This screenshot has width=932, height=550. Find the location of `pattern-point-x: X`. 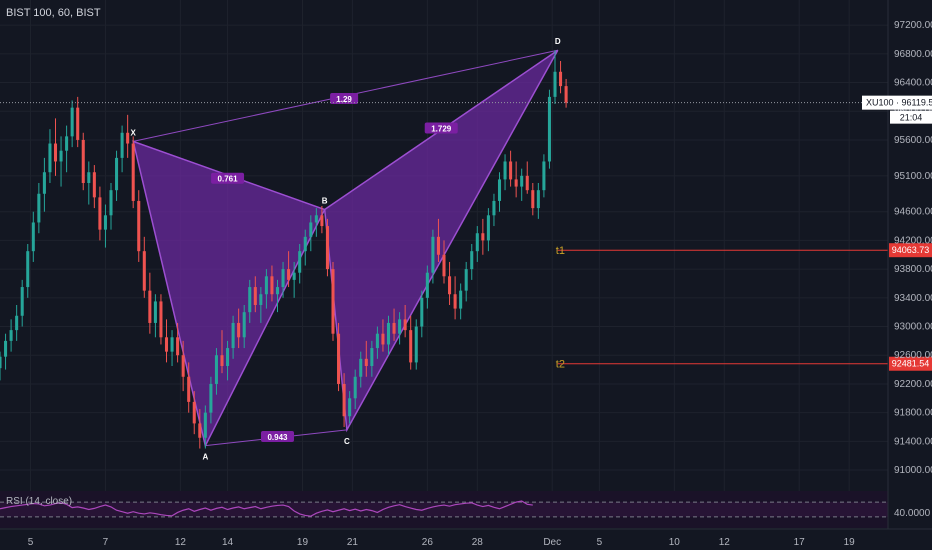

pattern-point-x: X is located at coordinates (134, 132).